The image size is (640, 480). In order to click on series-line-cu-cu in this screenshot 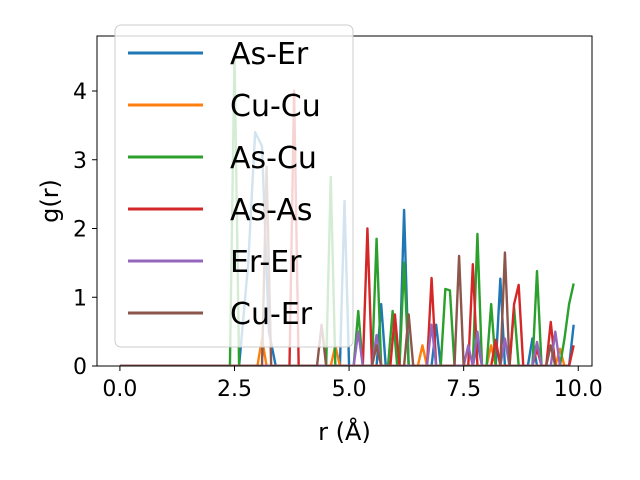, I will do `click(342, 351)`.